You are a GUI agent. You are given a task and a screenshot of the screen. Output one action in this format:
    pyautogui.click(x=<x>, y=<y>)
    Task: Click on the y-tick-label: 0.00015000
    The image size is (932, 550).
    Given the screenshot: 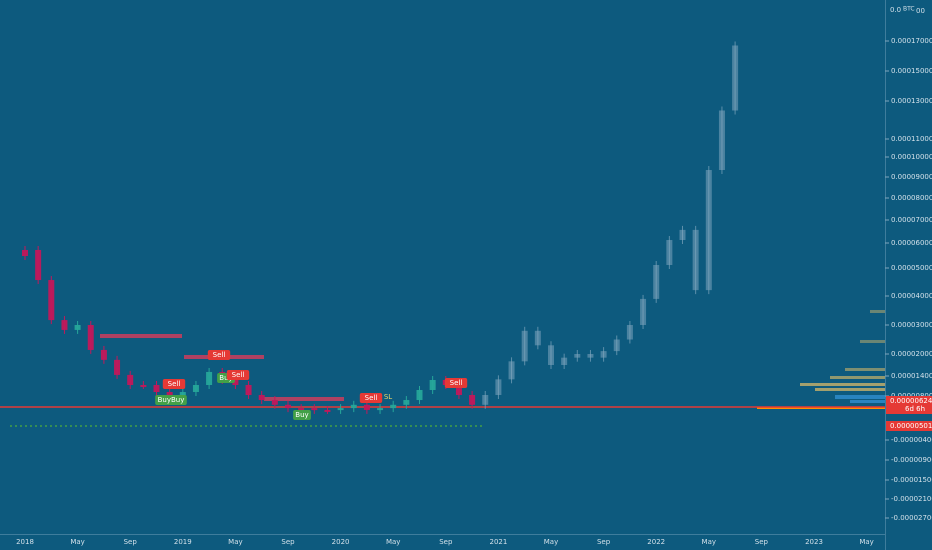 What is the action you would take?
    pyautogui.click(x=911, y=71)
    